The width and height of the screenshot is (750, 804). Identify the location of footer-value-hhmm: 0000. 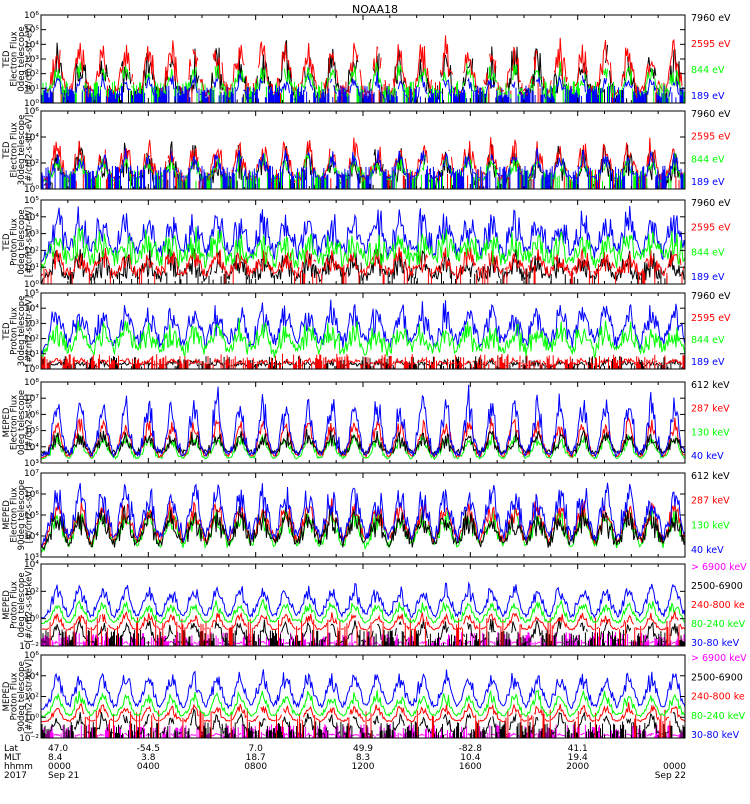
(59, 767).